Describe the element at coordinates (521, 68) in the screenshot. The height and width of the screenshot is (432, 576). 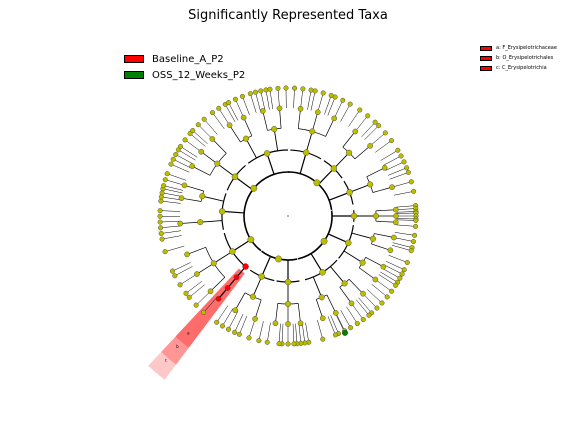
I see `clade-label-c: c: C_Erysipelotrichia` at that location.